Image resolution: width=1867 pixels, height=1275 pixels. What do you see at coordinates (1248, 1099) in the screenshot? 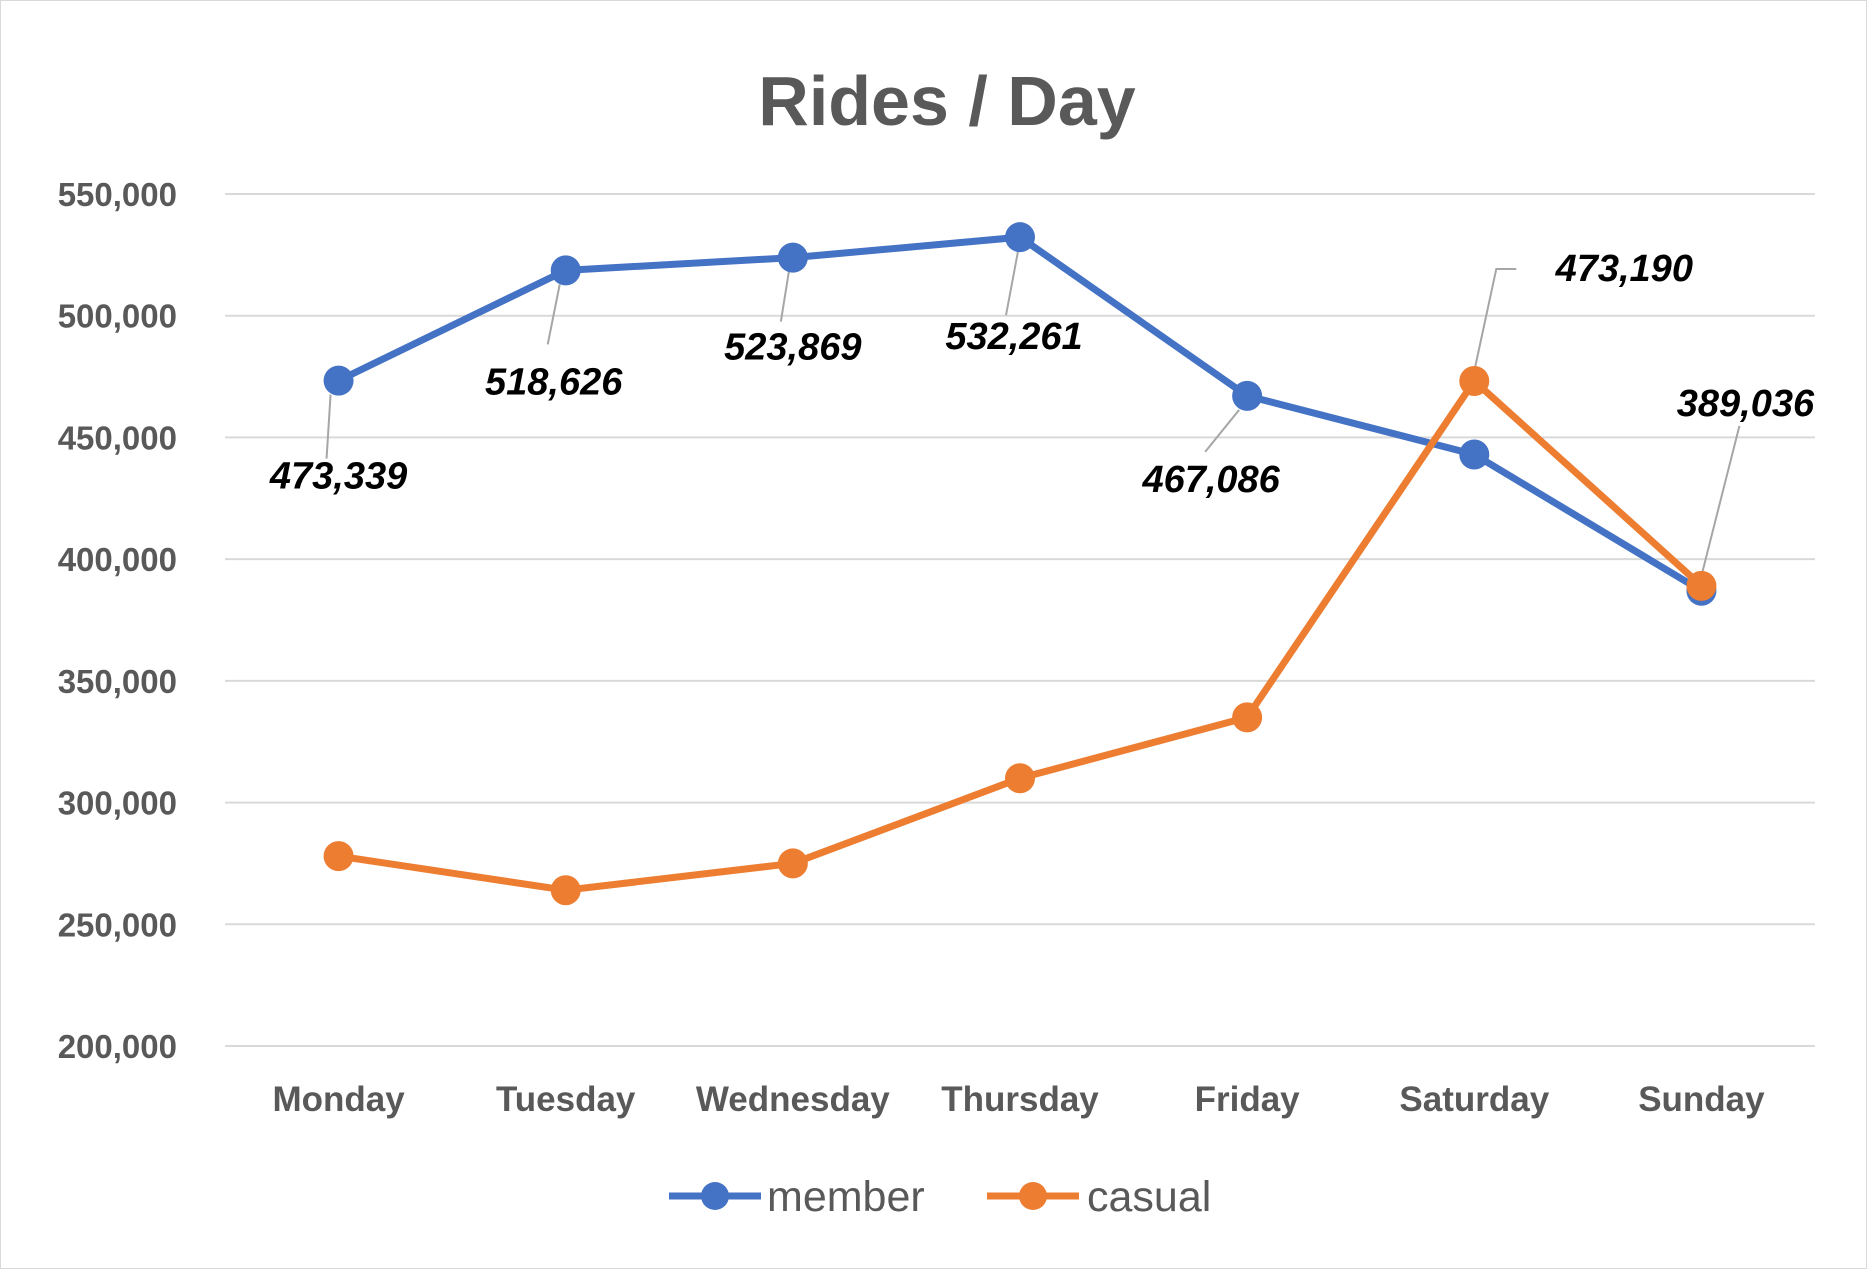
I see `x-tick-label: Friday` at bounding box center [1248, 1099].